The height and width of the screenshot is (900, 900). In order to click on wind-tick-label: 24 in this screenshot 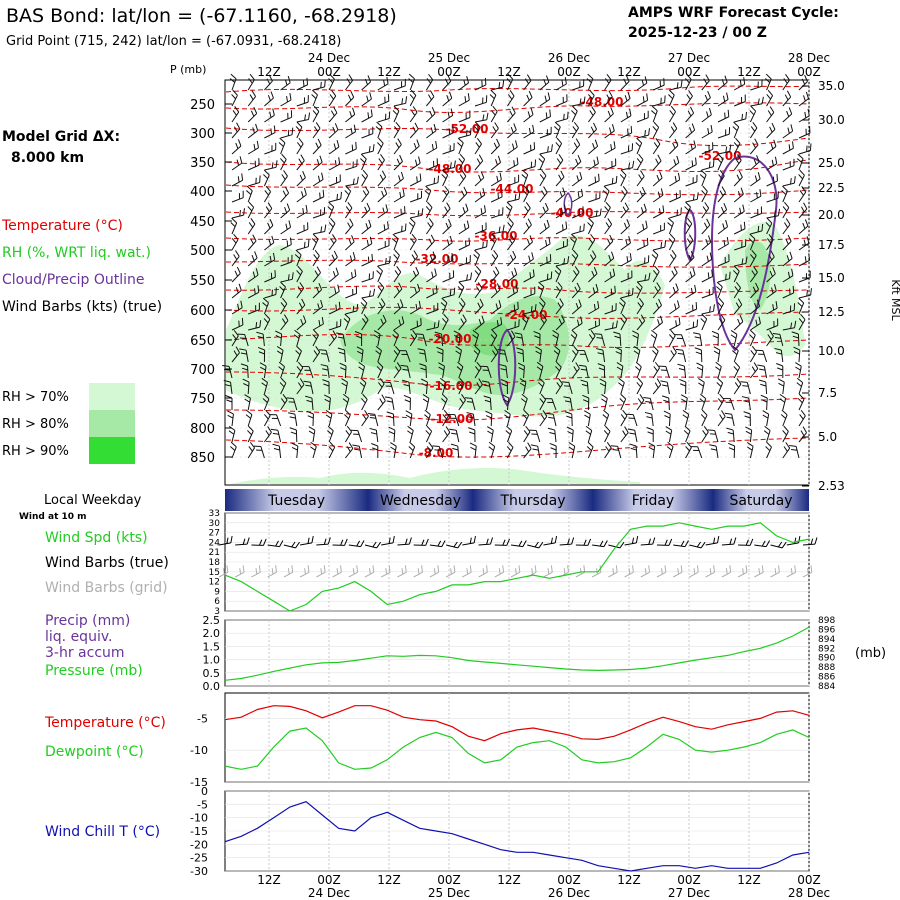, I will do `click(215, 543)`.